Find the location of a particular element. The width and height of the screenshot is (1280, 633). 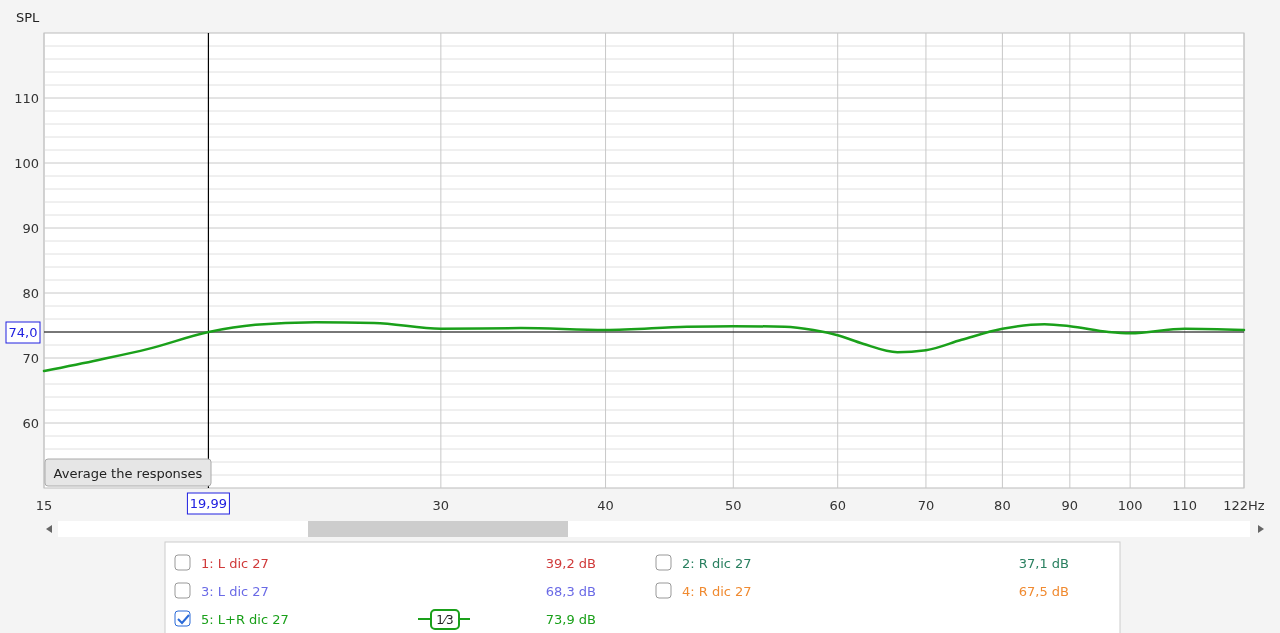

y-tick-label: 80 is located at coordinates (30, 293).